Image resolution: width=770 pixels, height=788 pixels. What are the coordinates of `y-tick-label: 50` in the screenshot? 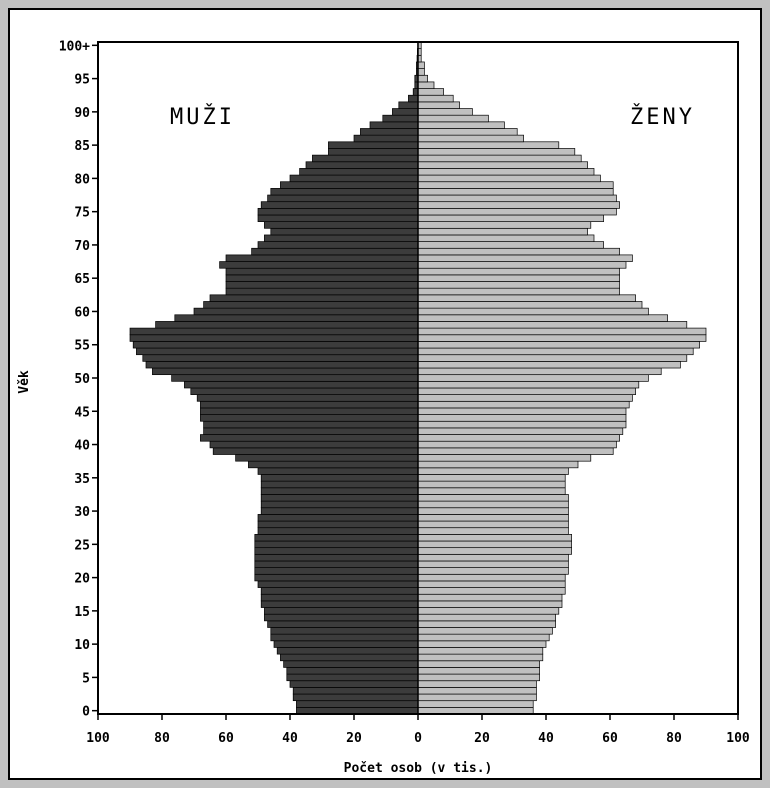 It's located at (82, 379).